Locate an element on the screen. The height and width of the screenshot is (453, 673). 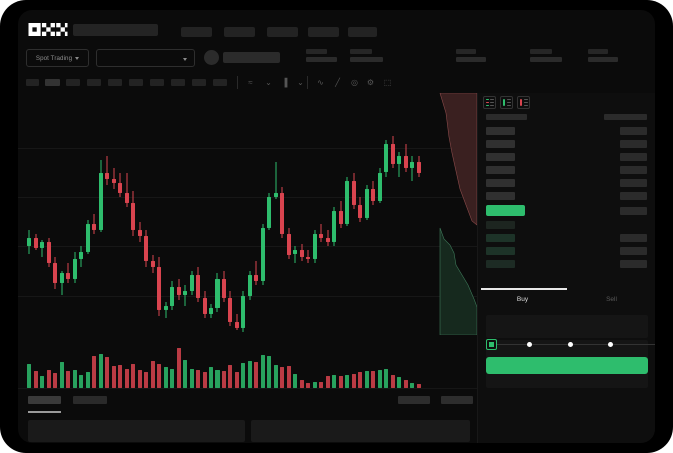
trading-mode-button: Spot Trading is located at coordinates (57, 58).